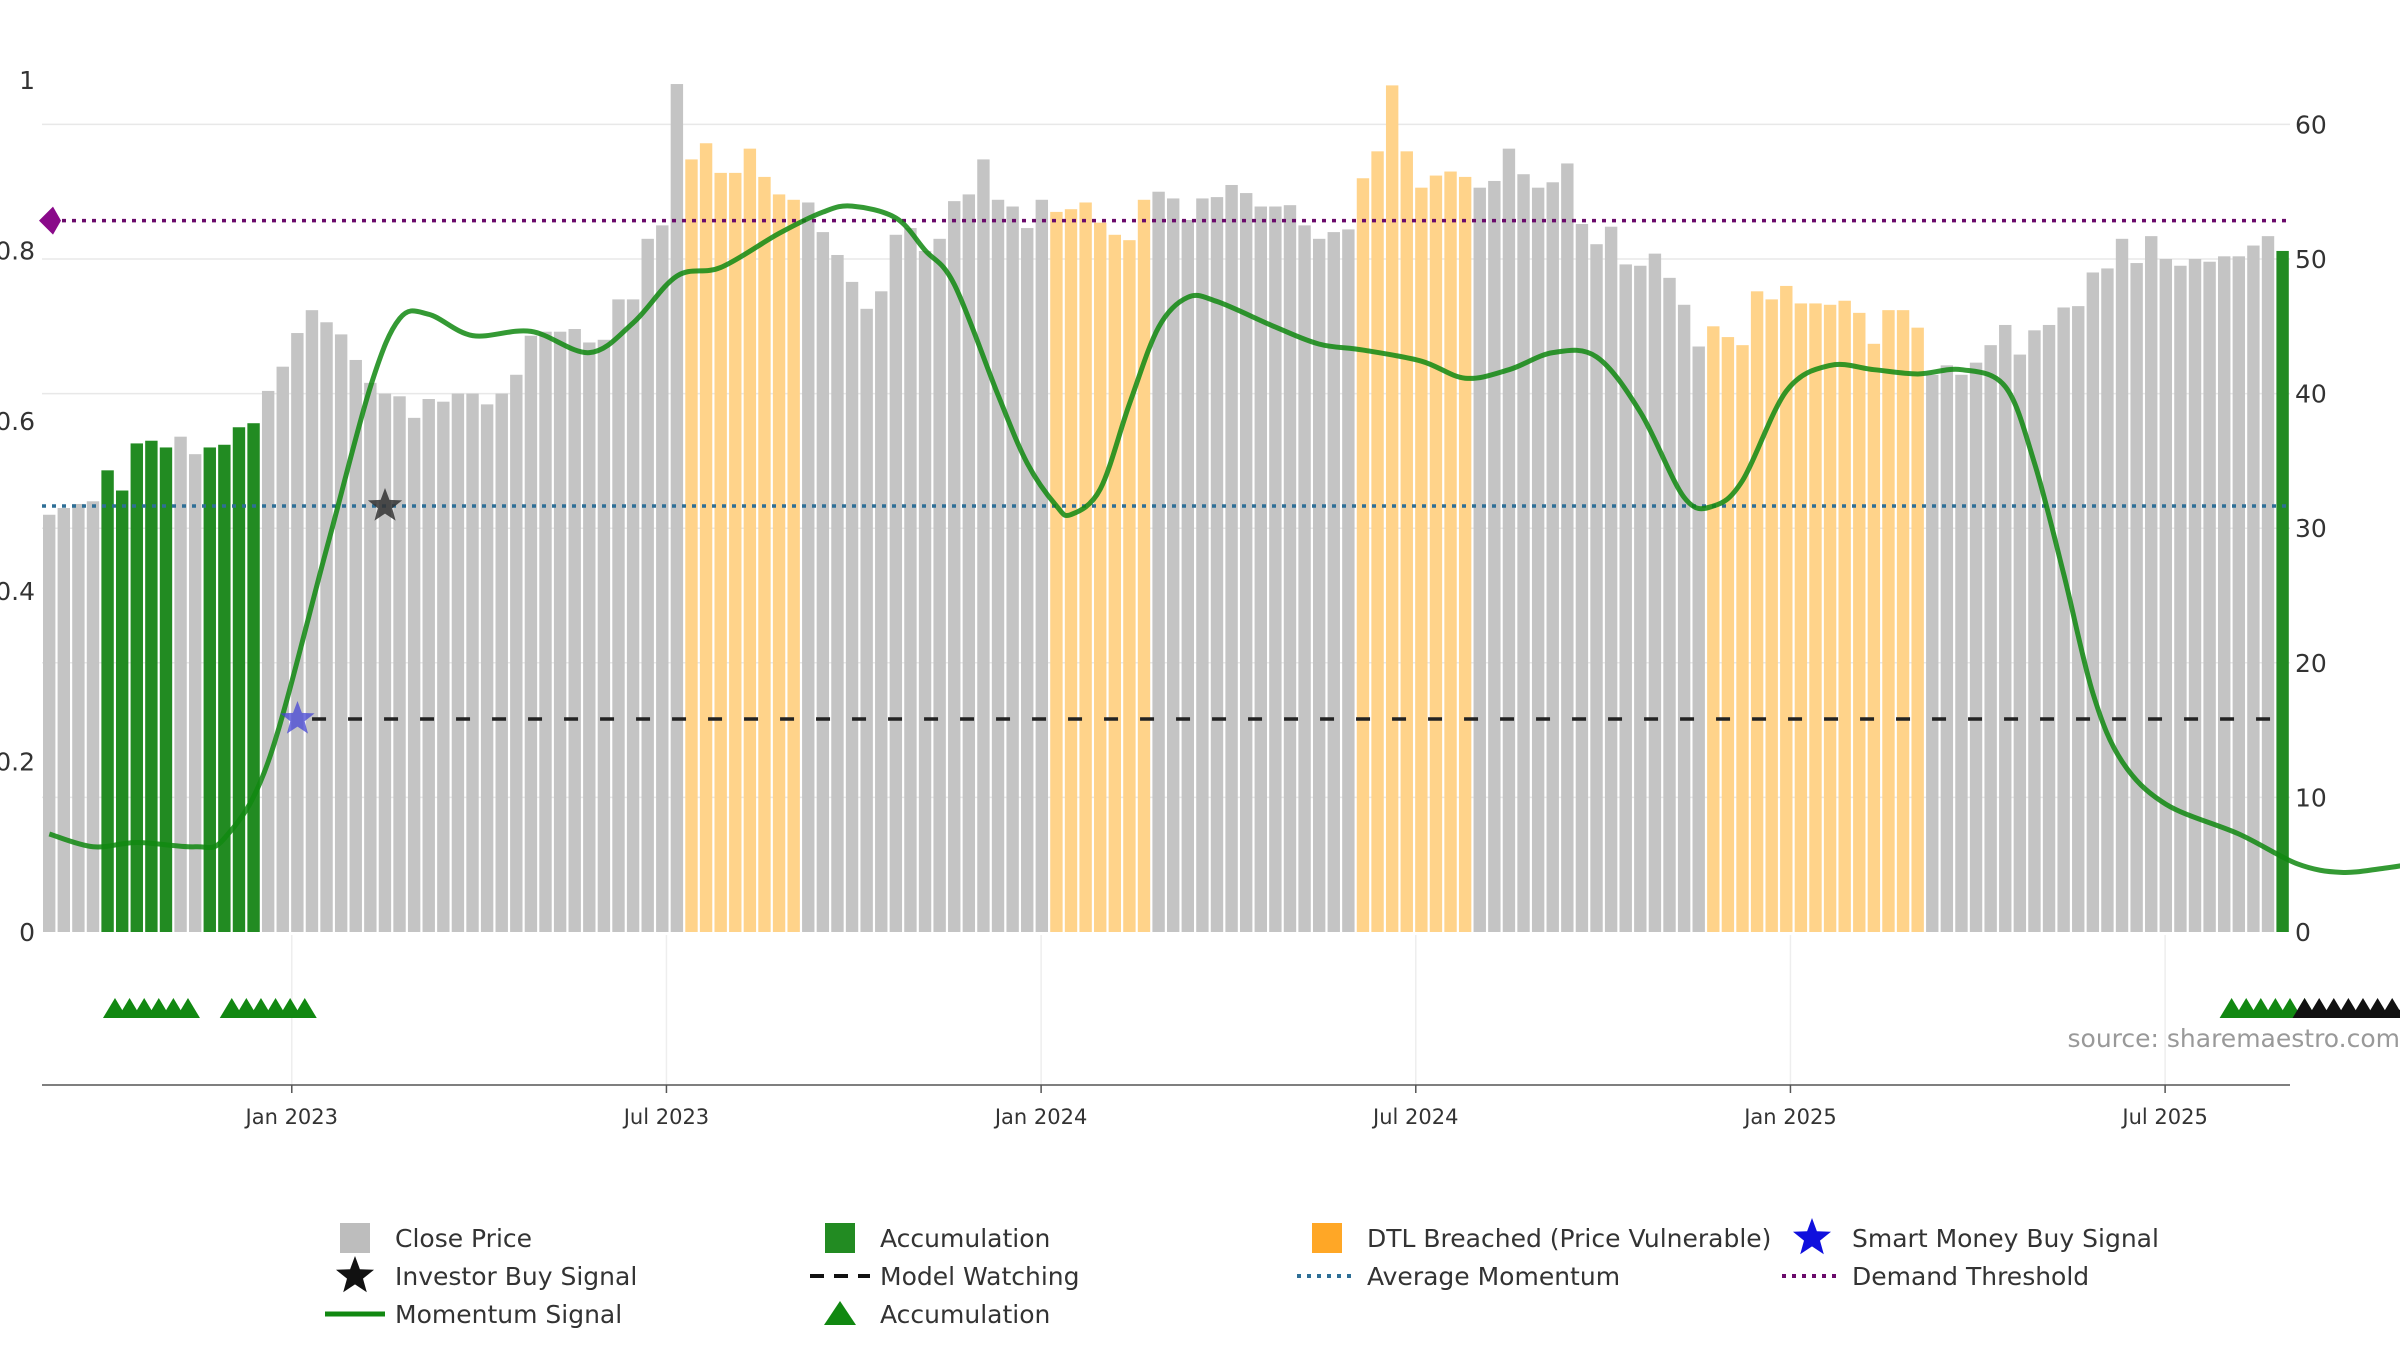 The image size is (2400, 1350). Describe the element at coordinates (2303, 932) in the screenshot. I see `right-axis-tick-label: 0` at that location.